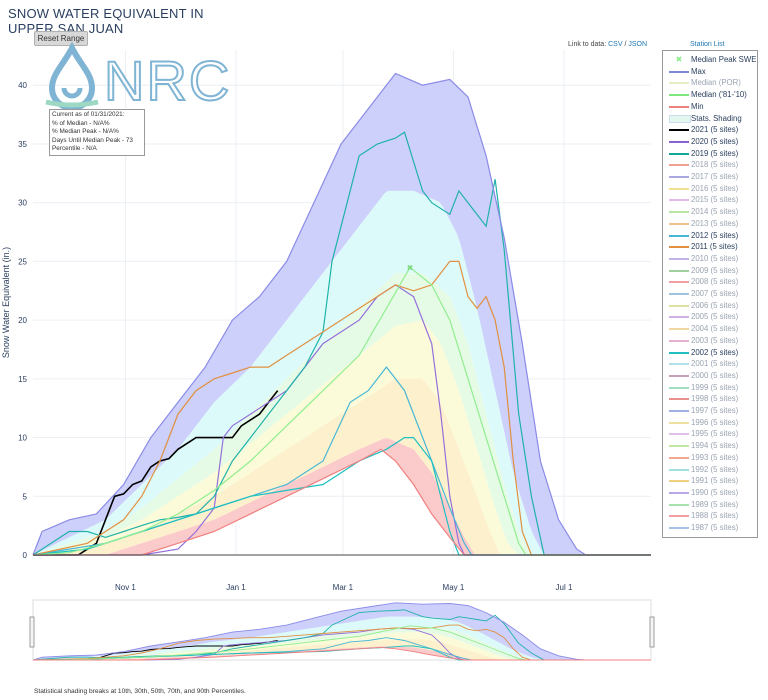 The height and width of the screenshot is (700, 768). I want to click on legend-item: 2012 (5 sites), so click(710, 235).